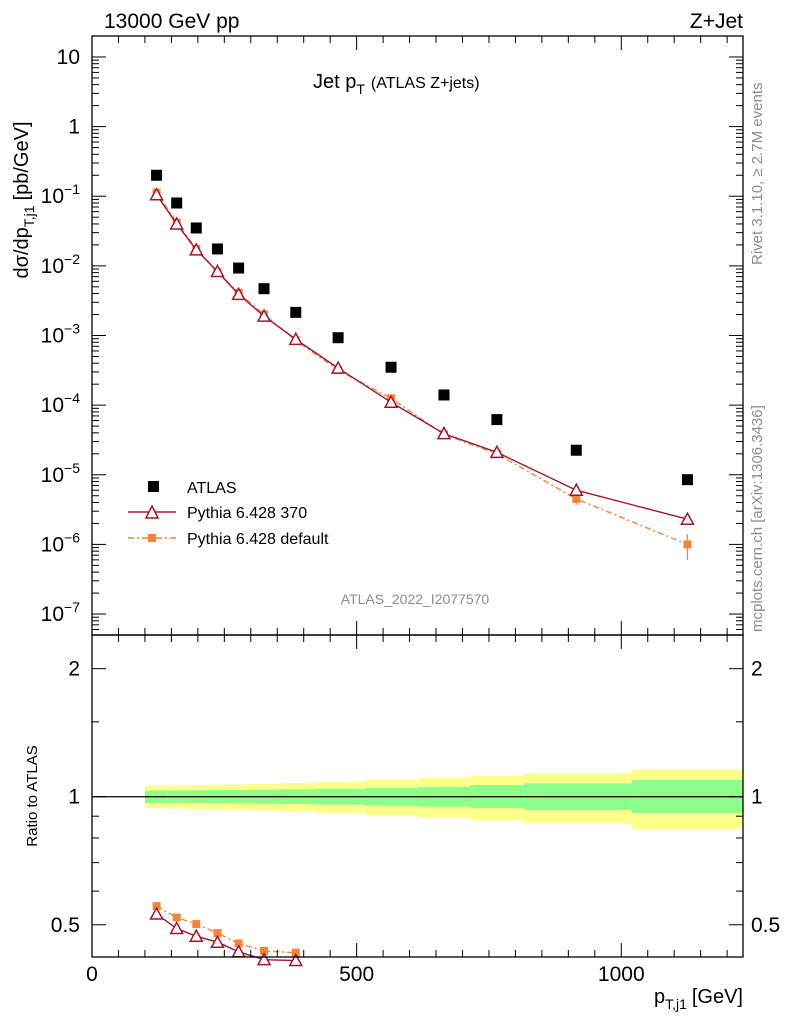  I want to click on header-energy-label: 13000 GeV pp, so click(171, 21).